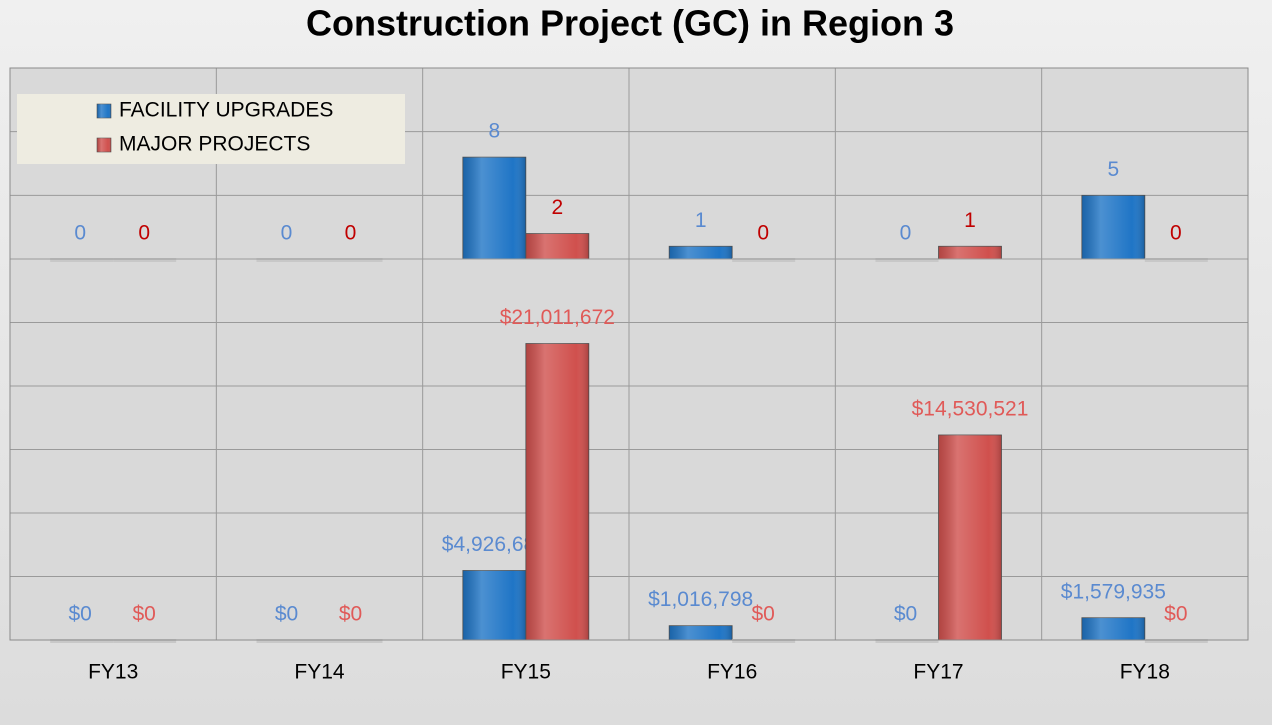  Describe the element at coordinates (970, 409) in the screenshot. I see `data-label: $14,530,521` at that location.